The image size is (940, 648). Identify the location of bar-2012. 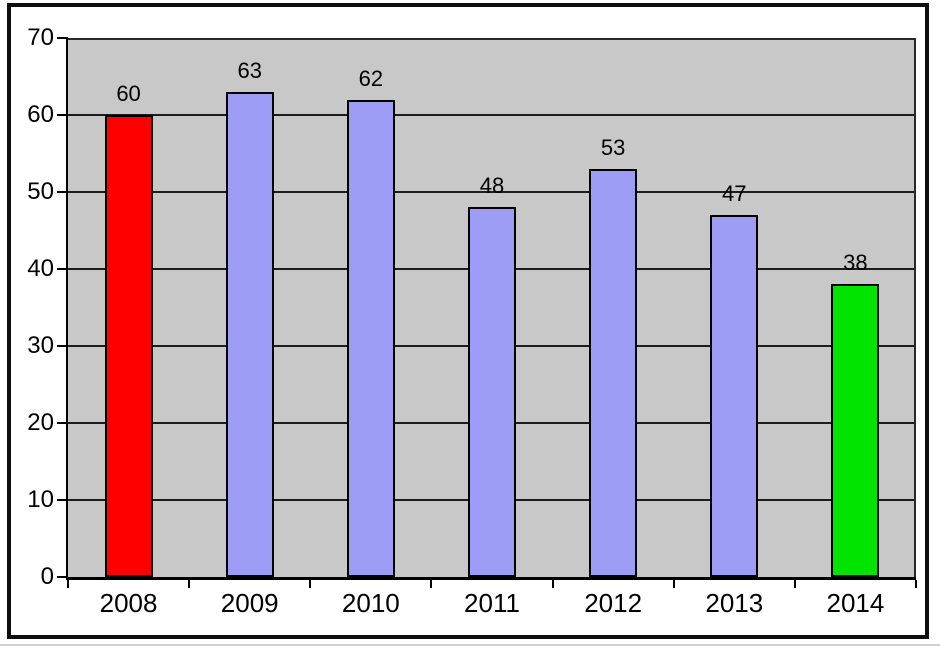
(613, 372).